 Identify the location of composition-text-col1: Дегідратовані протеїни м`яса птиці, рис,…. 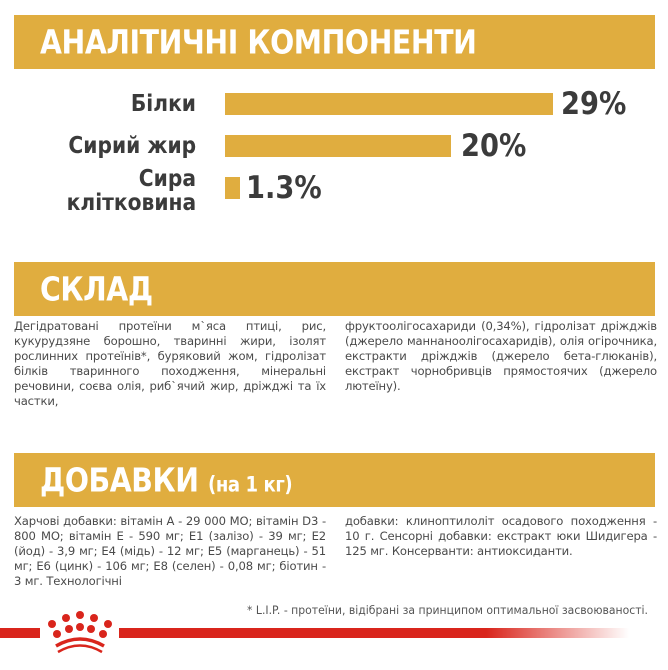
(170, 363).